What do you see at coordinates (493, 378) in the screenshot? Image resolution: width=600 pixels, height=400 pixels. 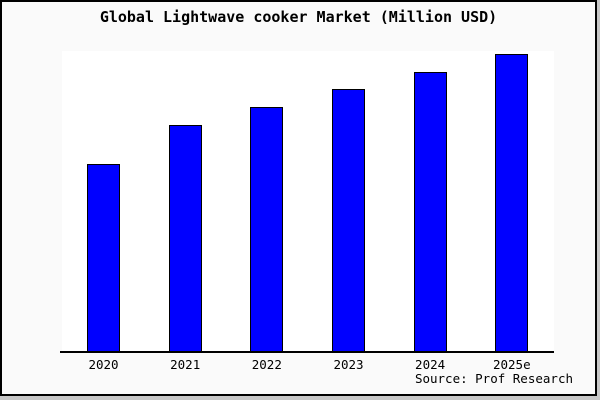 I see `source-label: Source: Prof Research` at bounding box center [493, 378].